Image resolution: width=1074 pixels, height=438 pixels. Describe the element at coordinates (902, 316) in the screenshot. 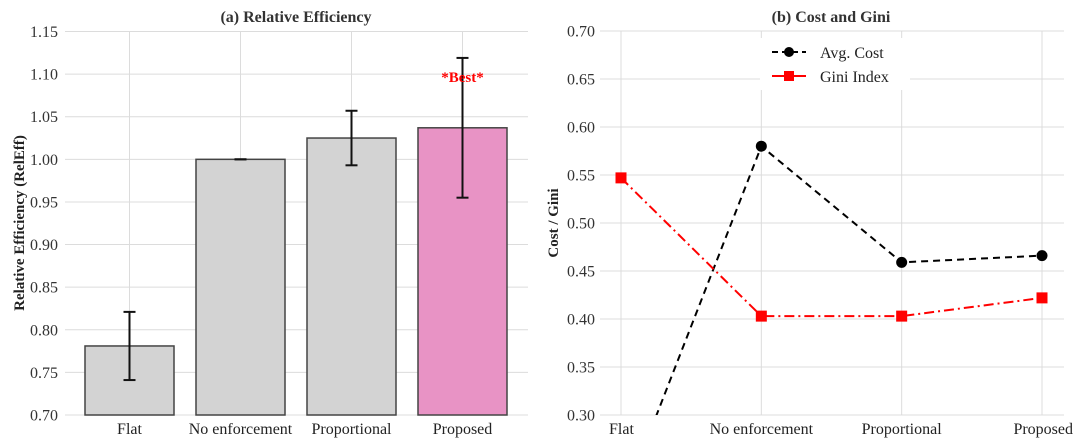

I see `point-gini-index-proportional` at that location.